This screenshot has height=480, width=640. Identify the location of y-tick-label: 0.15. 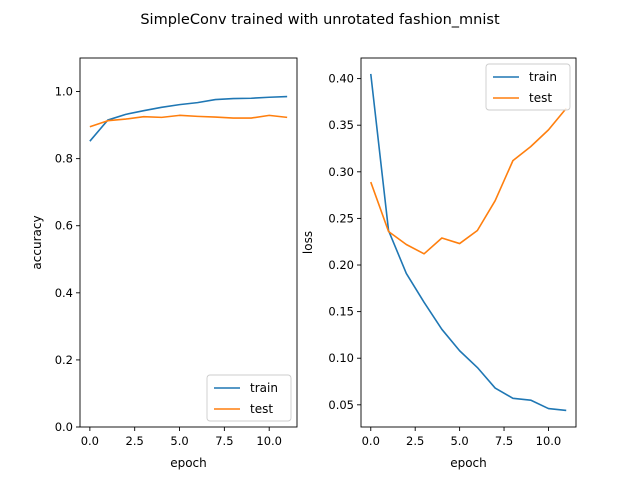
(341, 312).